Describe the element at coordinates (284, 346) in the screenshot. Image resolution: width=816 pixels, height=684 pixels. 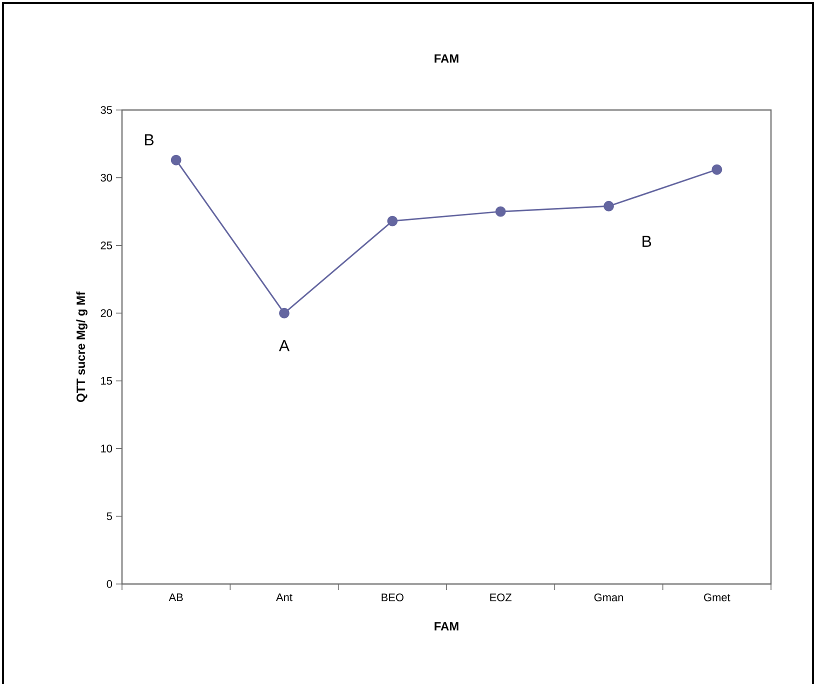
I see `annotation: A` at that location.